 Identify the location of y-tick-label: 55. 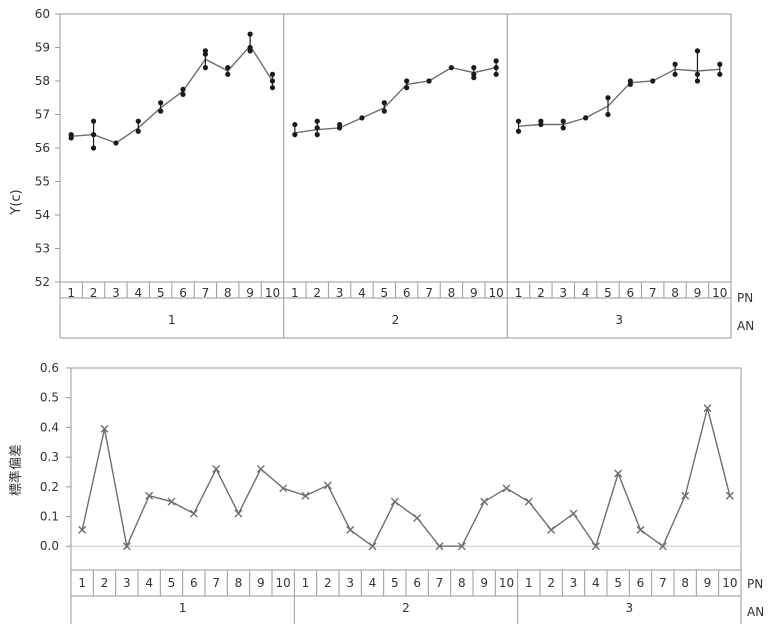
(42, 182).